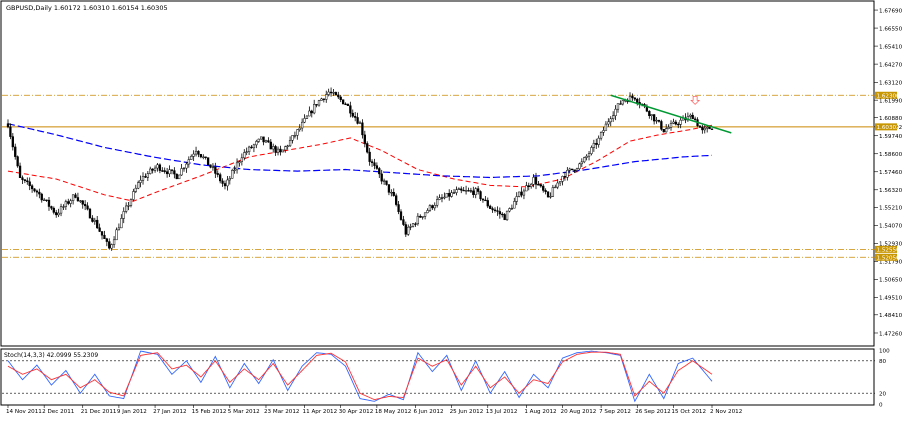  What do you see at coordinates (891, 173) in the screenshot?
I see `y-tick-label: 1.57460` at bounding box center [891, 173].